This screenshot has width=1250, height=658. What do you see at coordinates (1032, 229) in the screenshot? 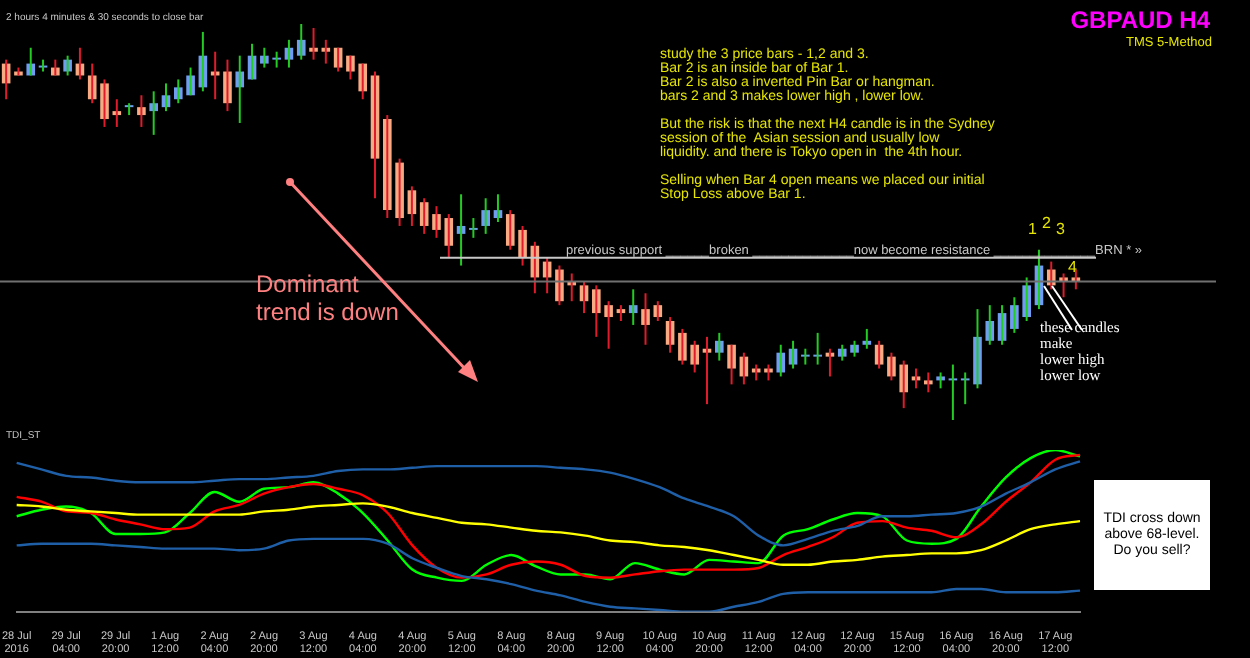
I see `annotation: 1` at bounding box center [1032, 229].